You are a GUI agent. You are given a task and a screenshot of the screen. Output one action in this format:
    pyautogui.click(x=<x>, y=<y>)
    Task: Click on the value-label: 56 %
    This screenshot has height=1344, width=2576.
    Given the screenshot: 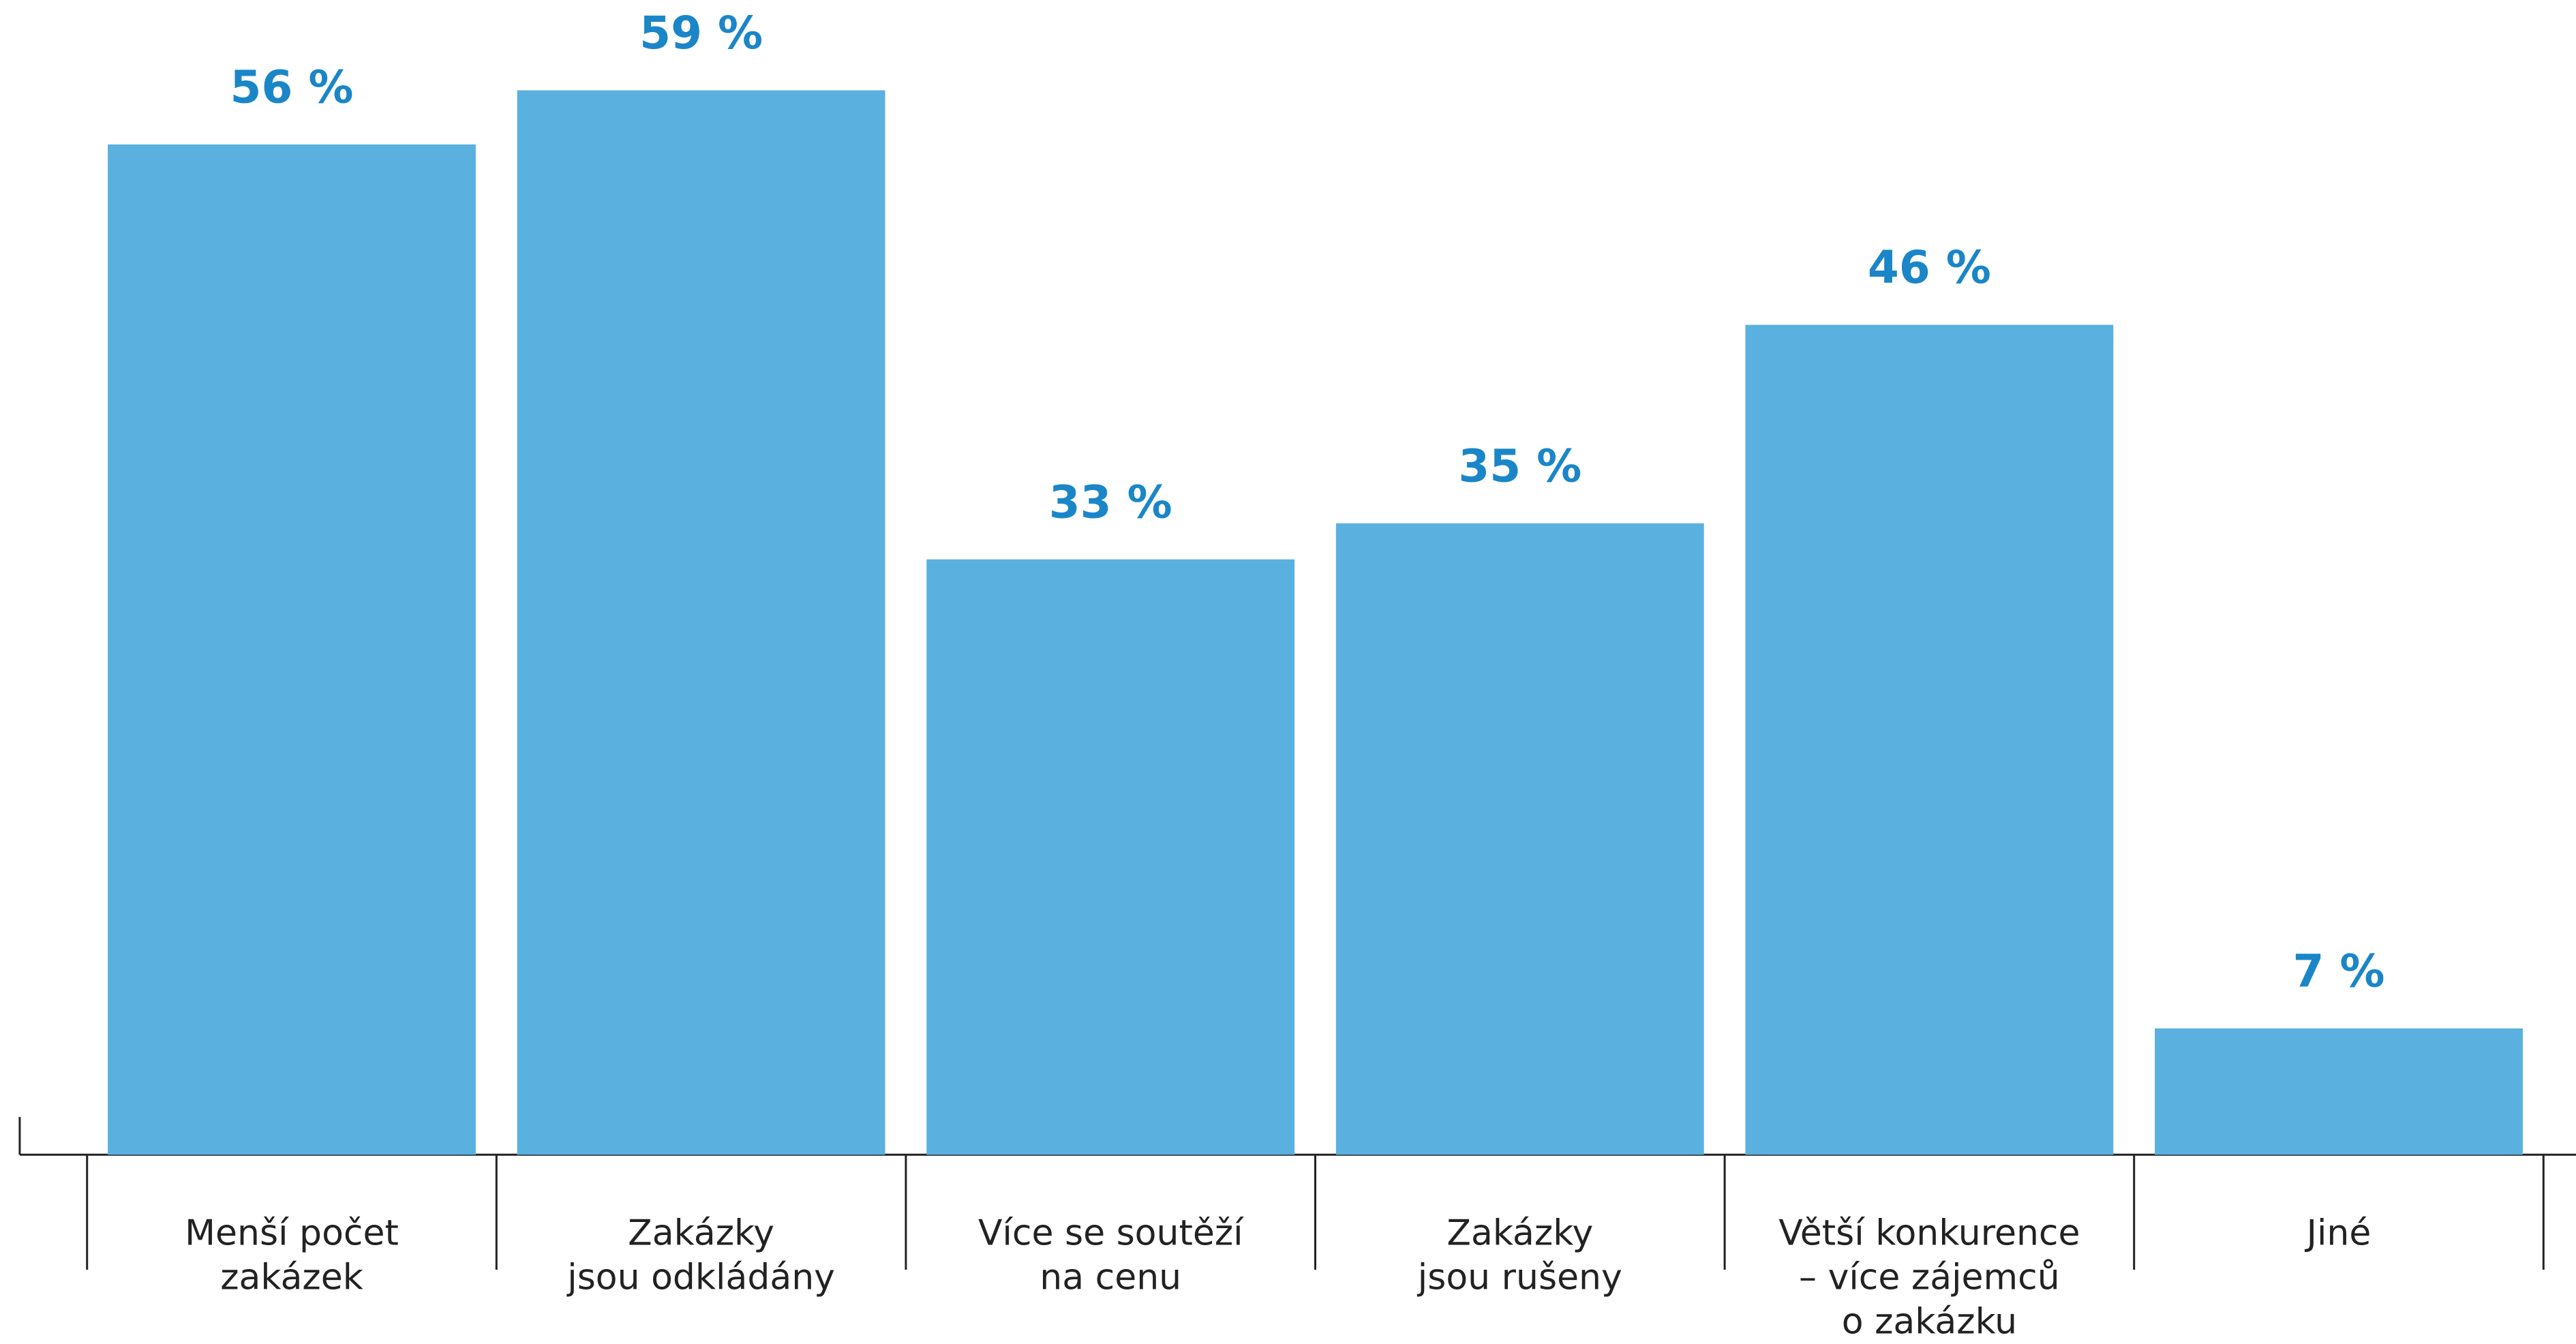 What is the action you would take?
    pyautogui.click(x=292, y=87)
    